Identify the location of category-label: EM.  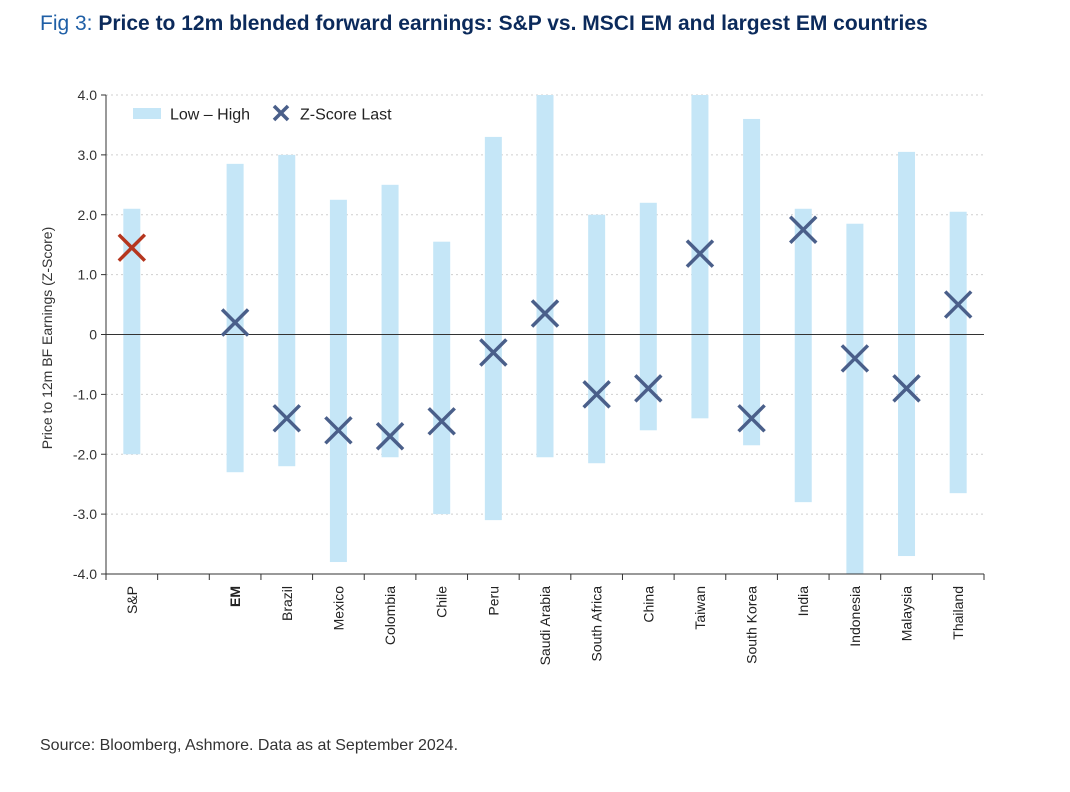
(235, 596).